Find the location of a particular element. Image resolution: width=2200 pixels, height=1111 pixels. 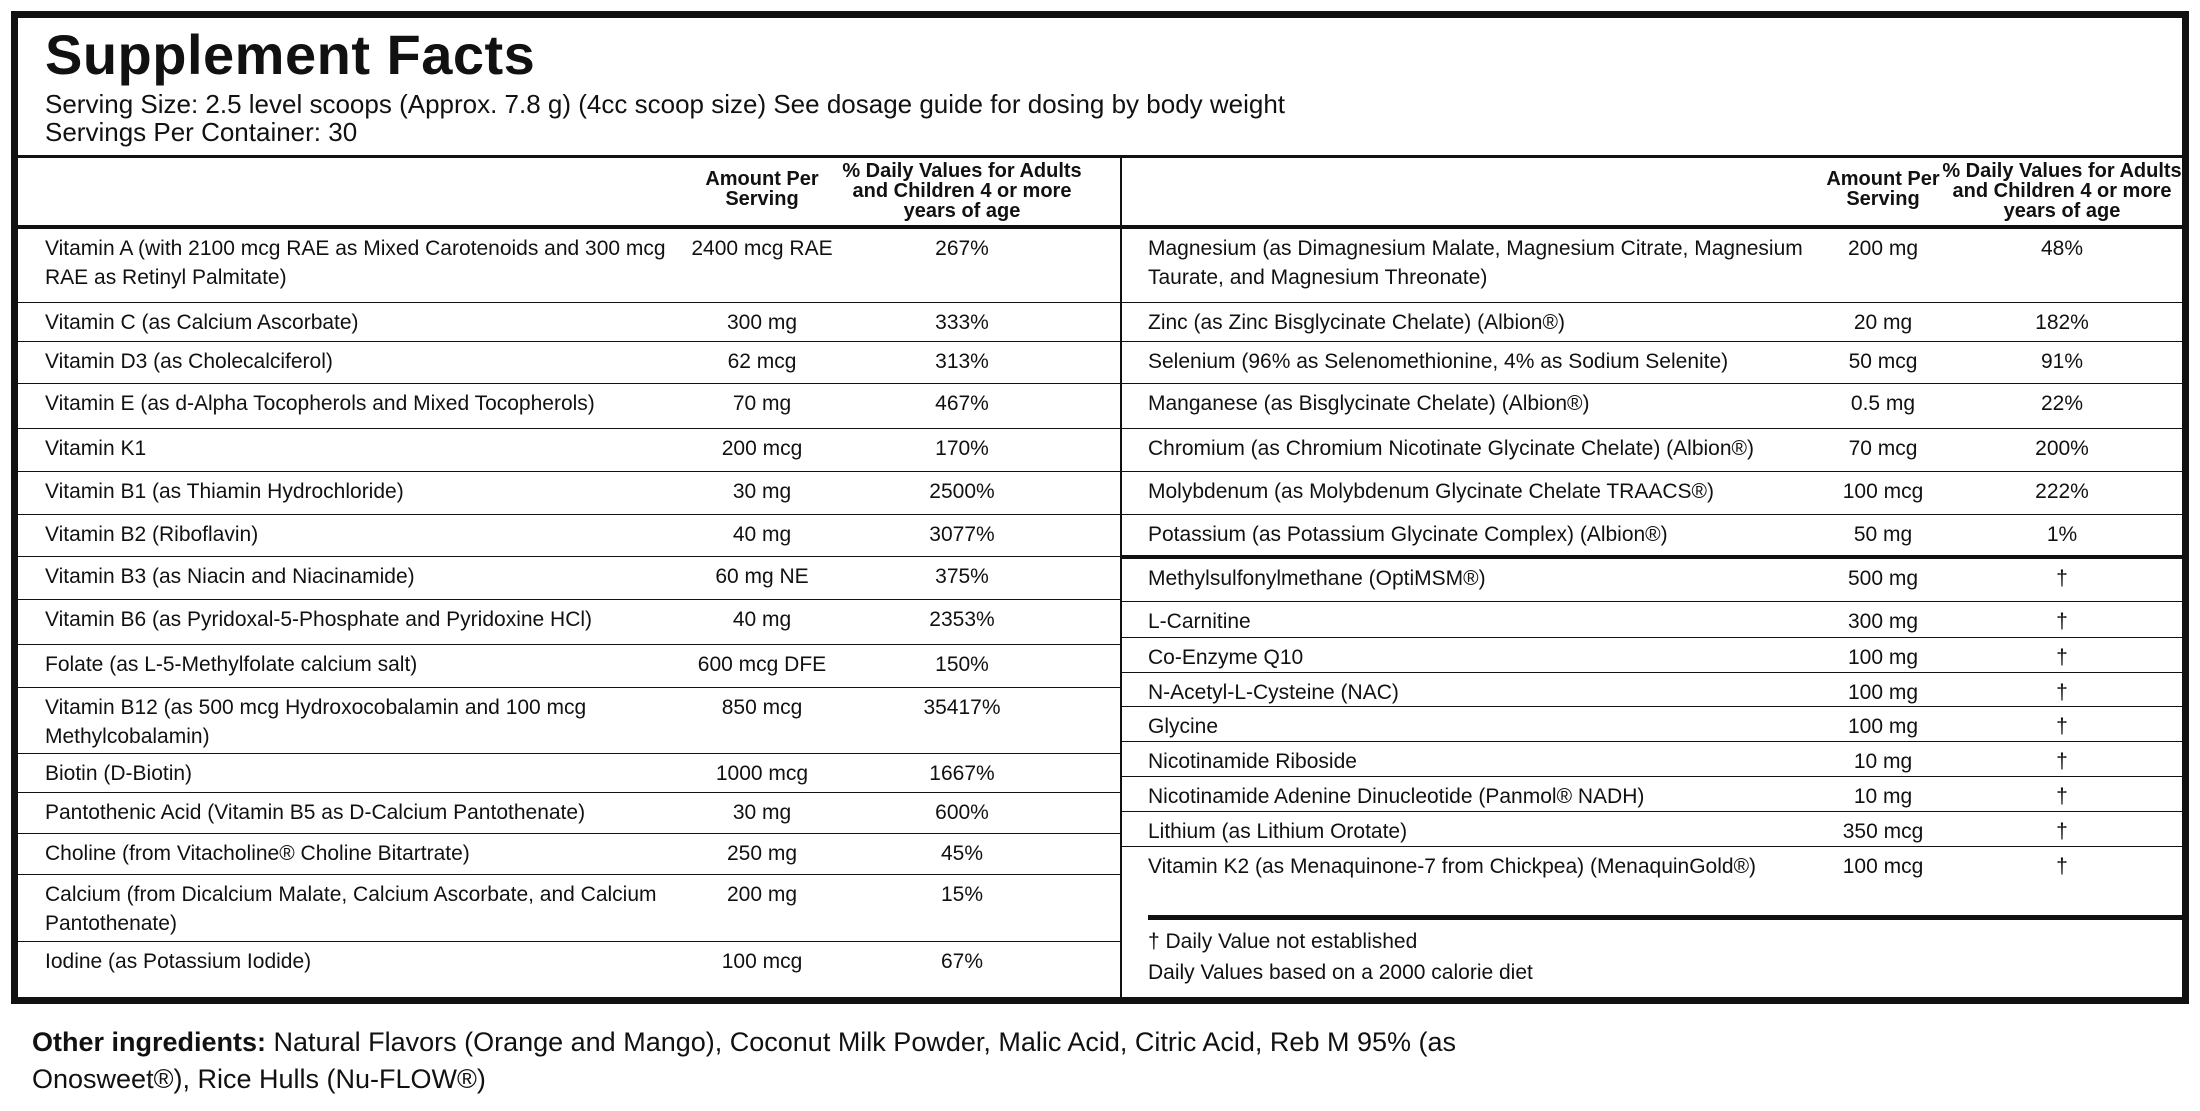

daily-value: 333% is located at coordinates (962, 322).